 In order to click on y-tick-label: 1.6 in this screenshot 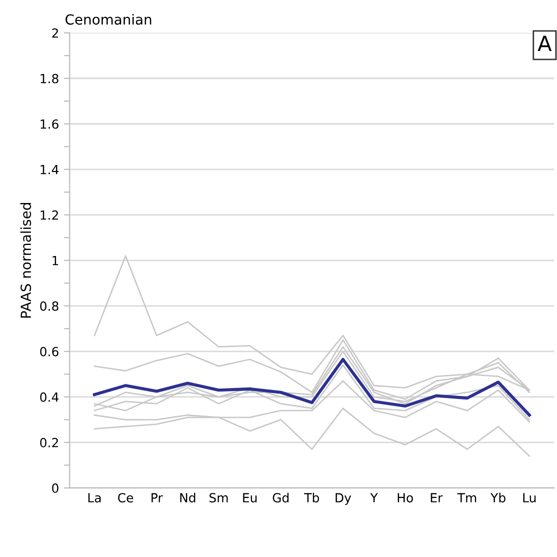, I will do `click(49, 124)`.